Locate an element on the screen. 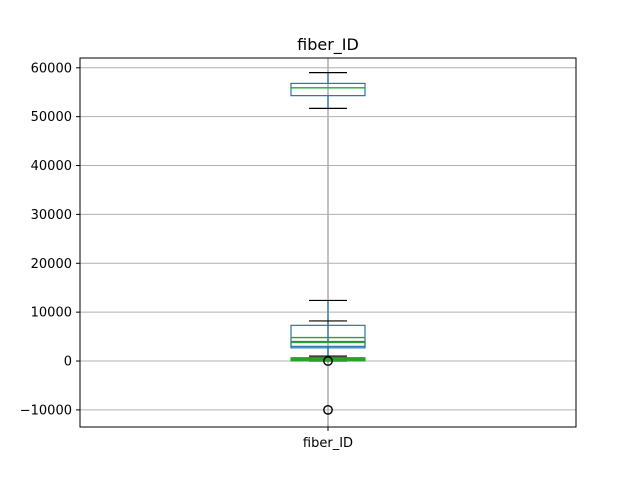  y-tick-label: 40000 is located at coordinates (51, 166).